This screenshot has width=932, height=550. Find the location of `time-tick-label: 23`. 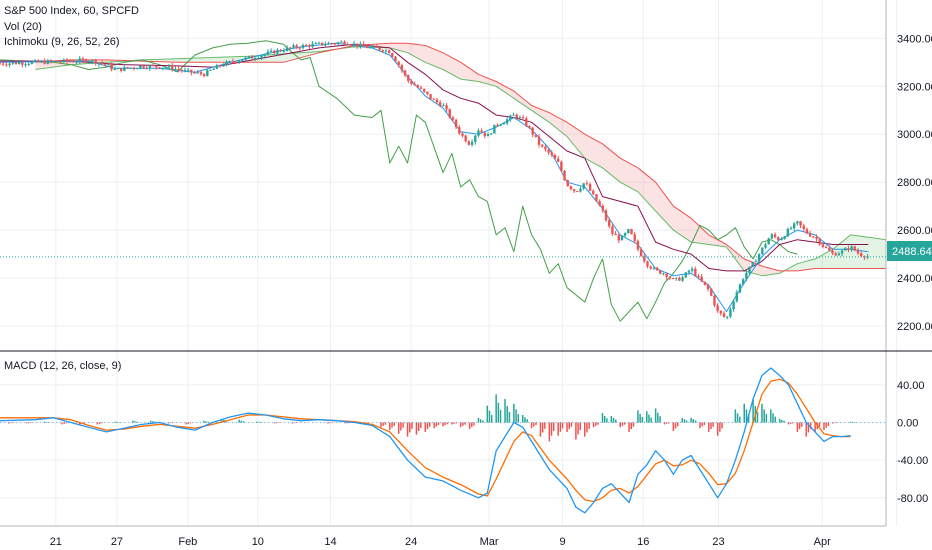

time-tick-label: 23 is located at coordinates (718, 542).